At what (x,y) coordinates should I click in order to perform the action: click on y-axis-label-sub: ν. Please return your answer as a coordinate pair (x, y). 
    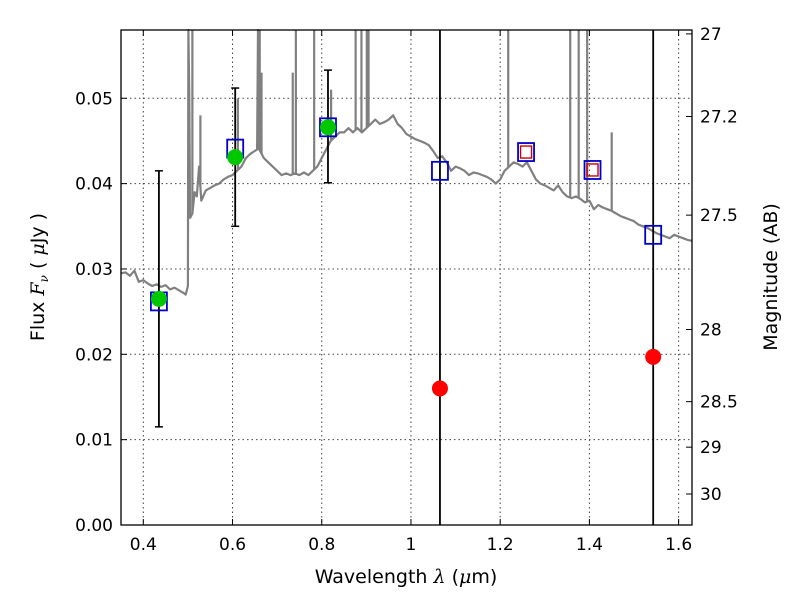
    Looking at the image, I should click on (44, 278).